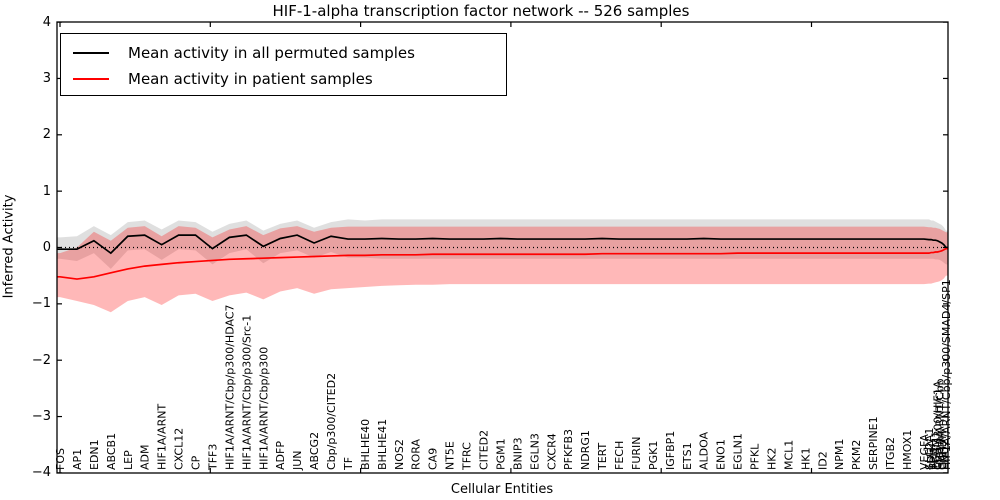 The height and width of the screenshot is (500, 1000). I want to click on x-category-label: HIF1A/ARNT/Cbp/p300/Src-1, so click(246, 392).